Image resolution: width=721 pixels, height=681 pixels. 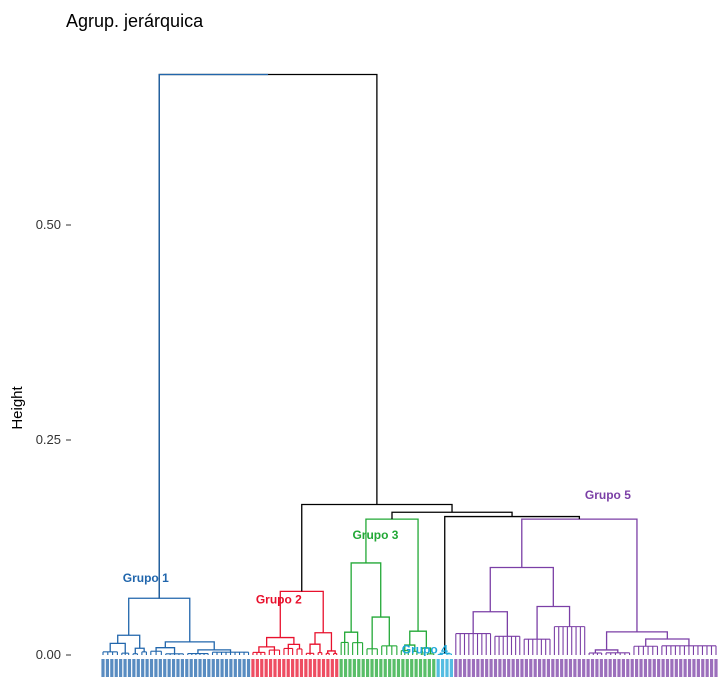 What do you see at coordinates (48, 224) in the screenshot?
I see `y-tick-label: 0.50` at bounding box center [48, 224].